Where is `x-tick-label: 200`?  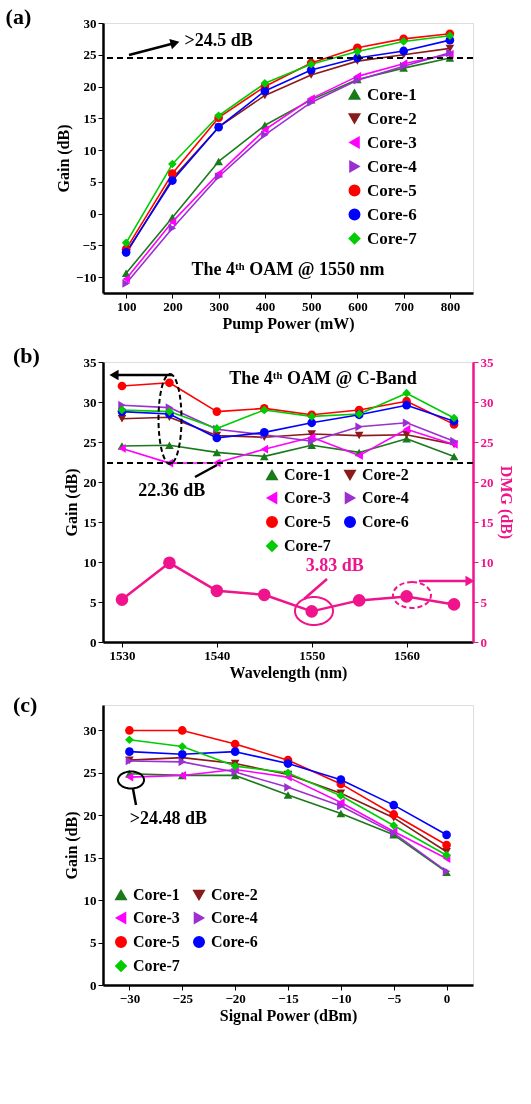
x-tick-label: 200 is located at coordinates (173, 306).